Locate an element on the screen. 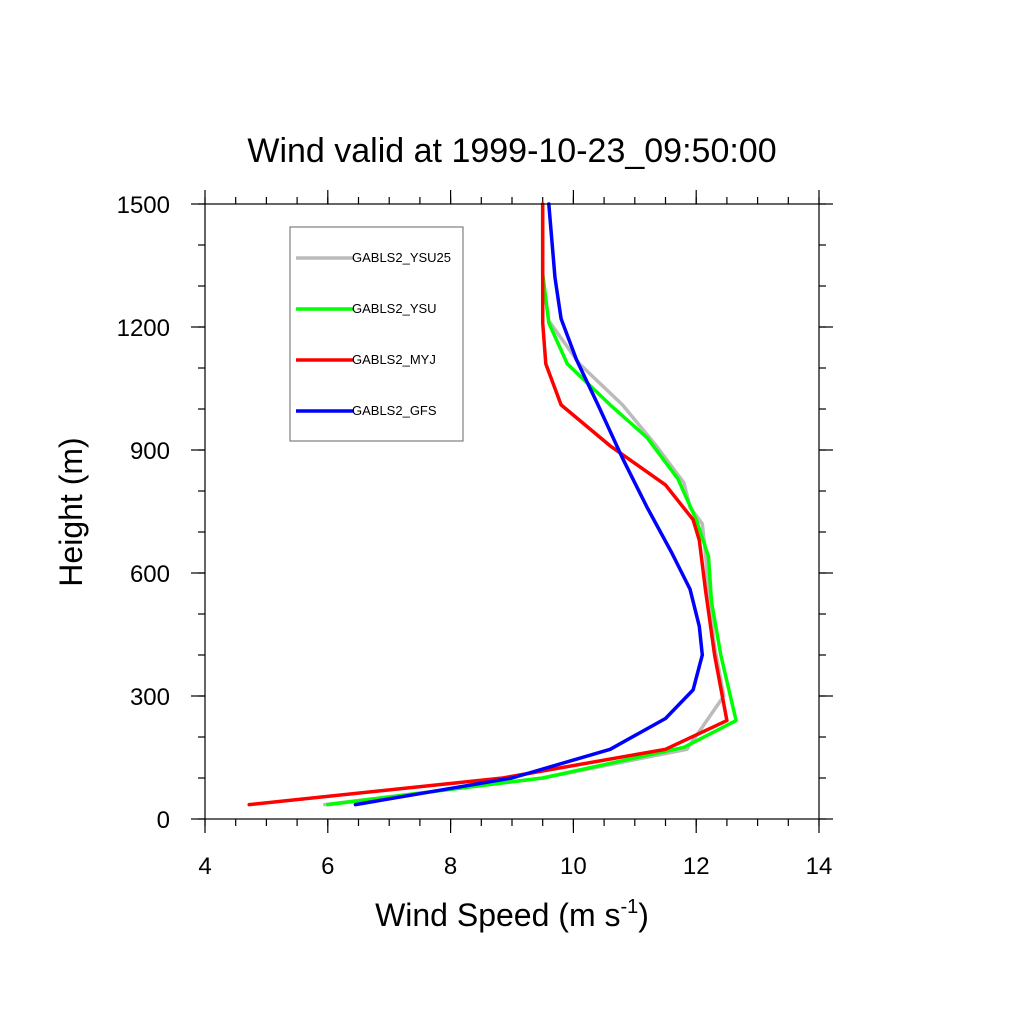 The width and height of the screenshot is (1024, 1024). legend-label: GABLS2_YSU is located at coordinates (394, 308).